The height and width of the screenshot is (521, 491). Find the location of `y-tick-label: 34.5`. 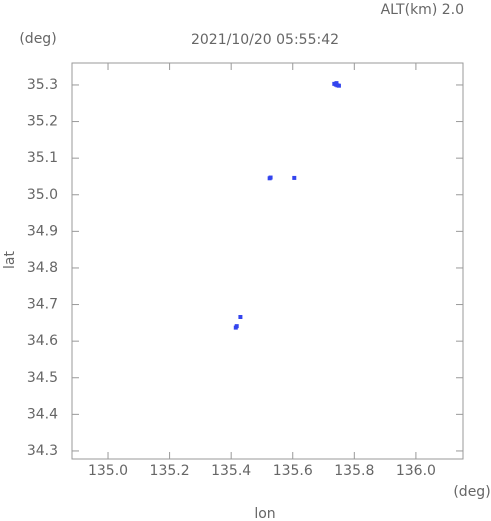

y-tick-label: 34.5 is located at coordinates (42, 378).